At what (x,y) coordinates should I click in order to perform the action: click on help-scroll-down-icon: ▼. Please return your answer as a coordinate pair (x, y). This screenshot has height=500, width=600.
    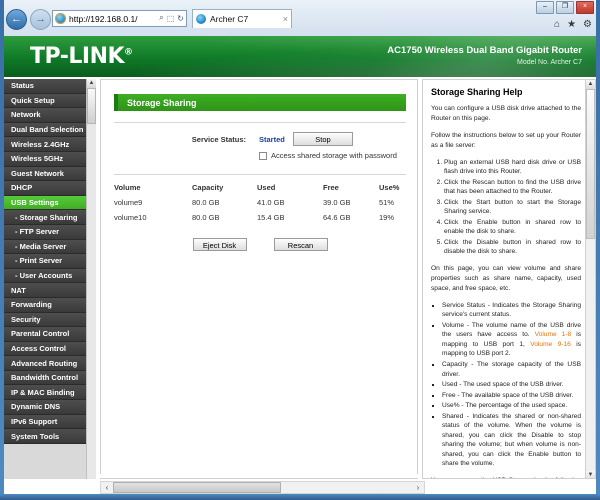
    Looking at the image, I should click on (590, 474).